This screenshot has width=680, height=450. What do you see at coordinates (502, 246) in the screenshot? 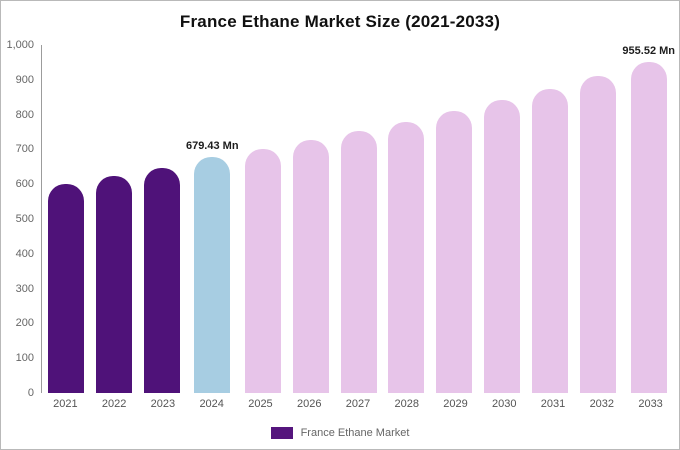
I see `bar-2030` at bounding box center [502, 246].